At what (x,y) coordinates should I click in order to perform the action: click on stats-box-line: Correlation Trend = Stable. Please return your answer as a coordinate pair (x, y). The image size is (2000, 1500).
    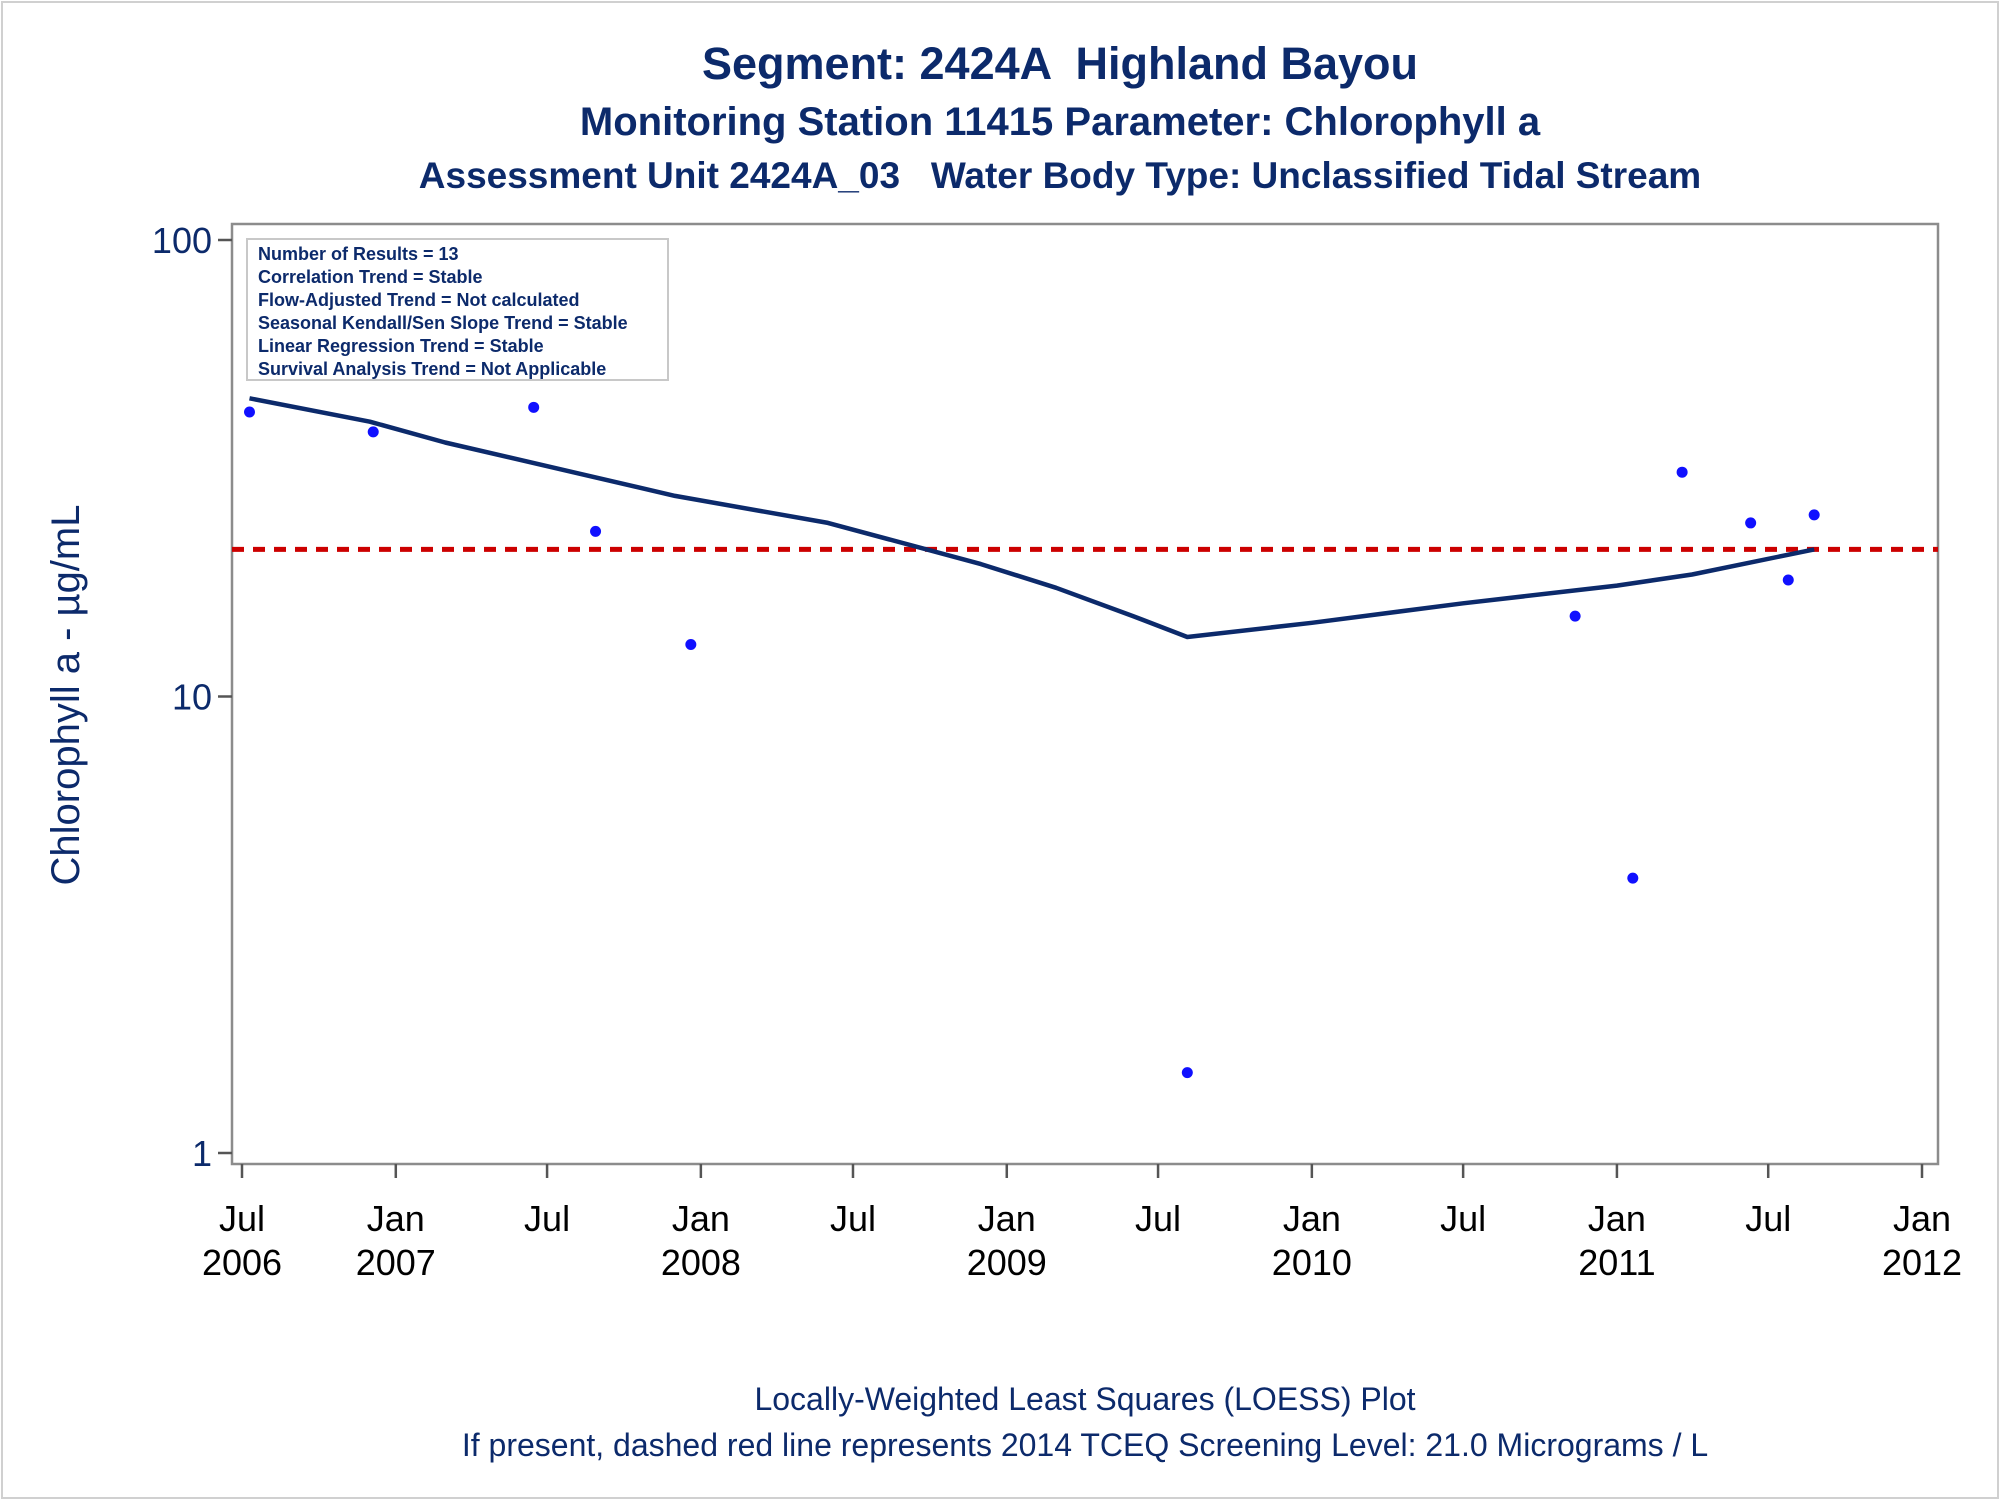
    Looking at the image, I should click on (370, 277).